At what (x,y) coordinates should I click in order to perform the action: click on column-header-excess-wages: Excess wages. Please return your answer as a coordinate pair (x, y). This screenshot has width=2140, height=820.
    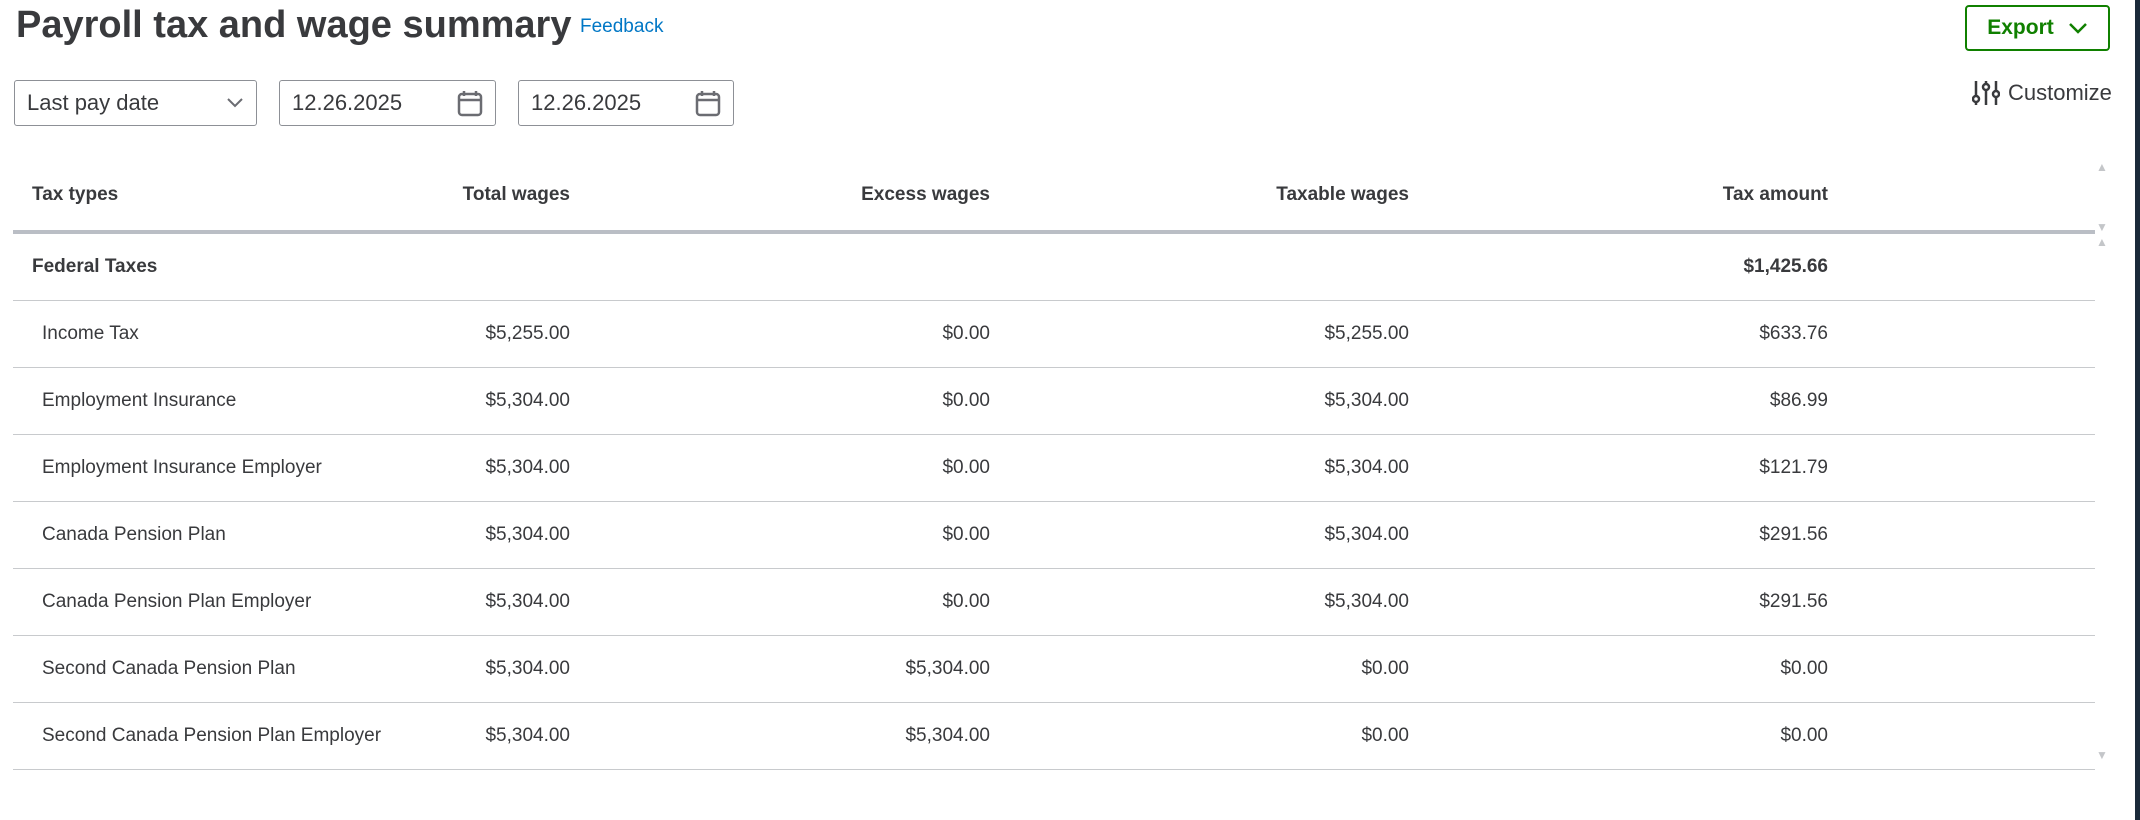
    Looking at the image, I should click on (925, 194).